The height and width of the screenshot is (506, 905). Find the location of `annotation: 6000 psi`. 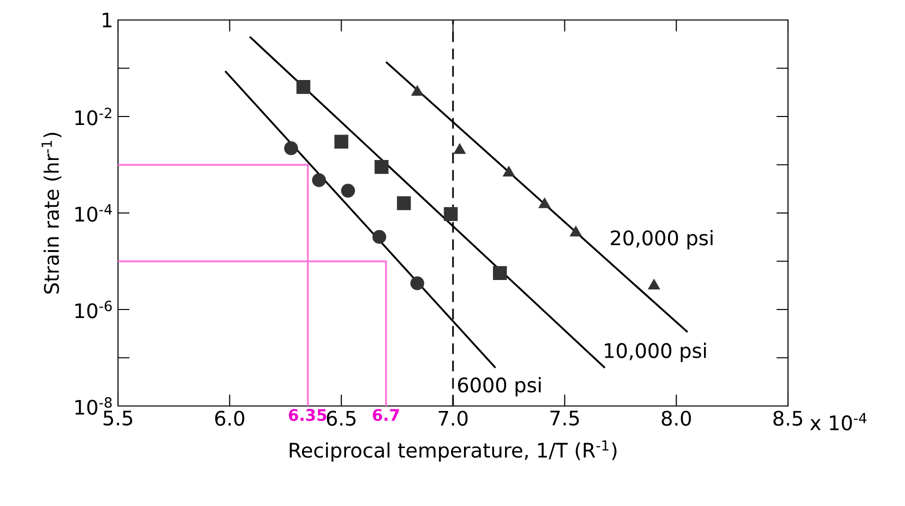

annotation: 6000 psi is located at coordinates (499, 386).